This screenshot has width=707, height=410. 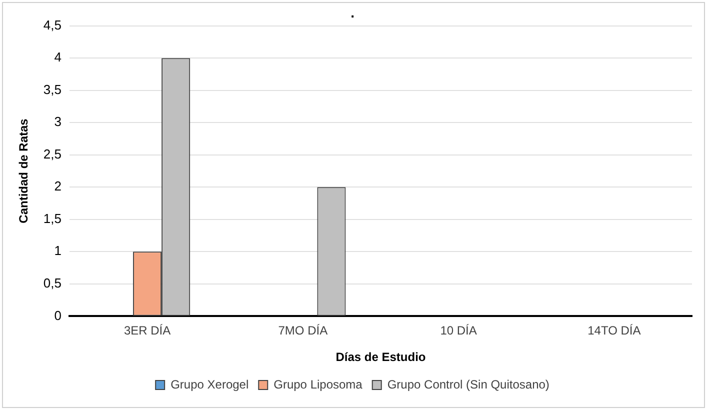 I want to click on legend-label: Grupo Control (Sin Quitosano), so click(x=468, y=384).